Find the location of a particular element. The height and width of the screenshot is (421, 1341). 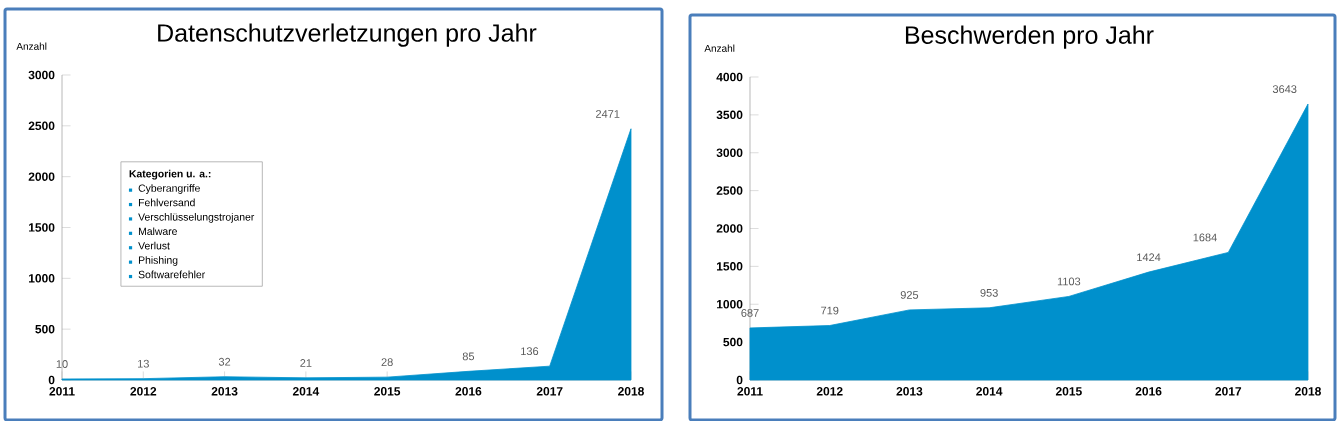

data-label: 32 is located at coordinates (224, 361).